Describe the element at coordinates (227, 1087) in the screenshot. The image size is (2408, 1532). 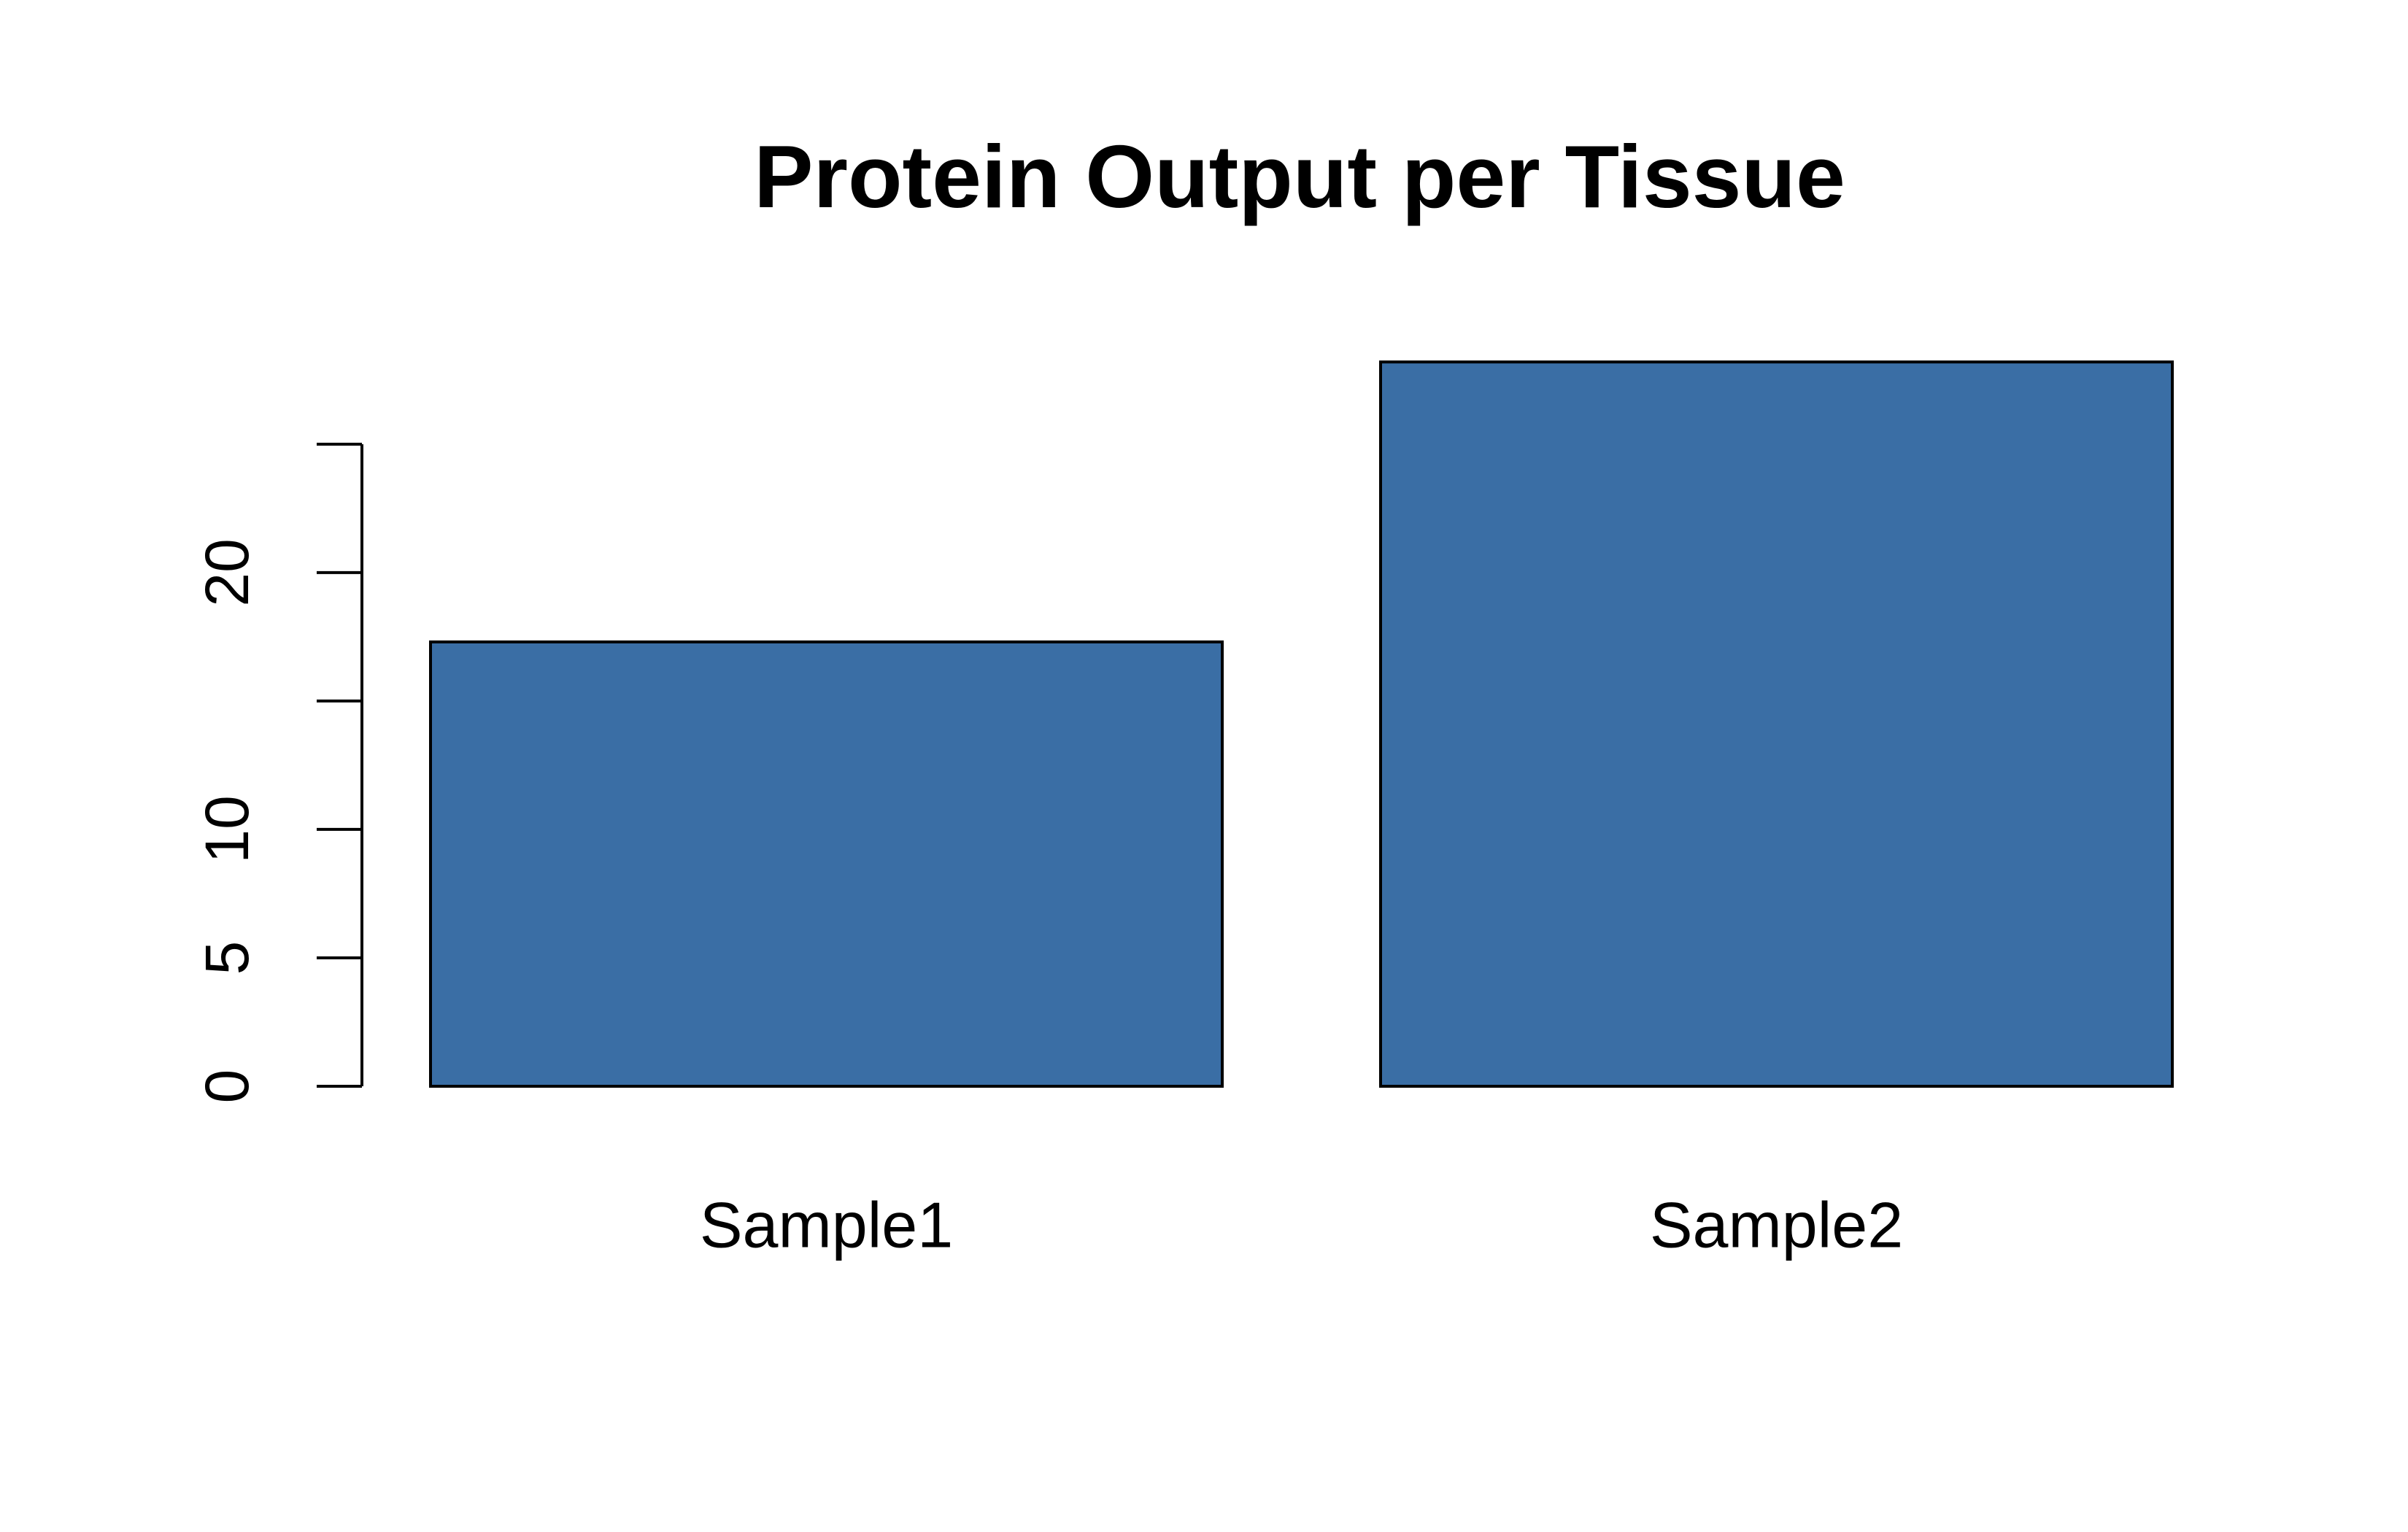
I see `y-tick-label: 0` at that location.